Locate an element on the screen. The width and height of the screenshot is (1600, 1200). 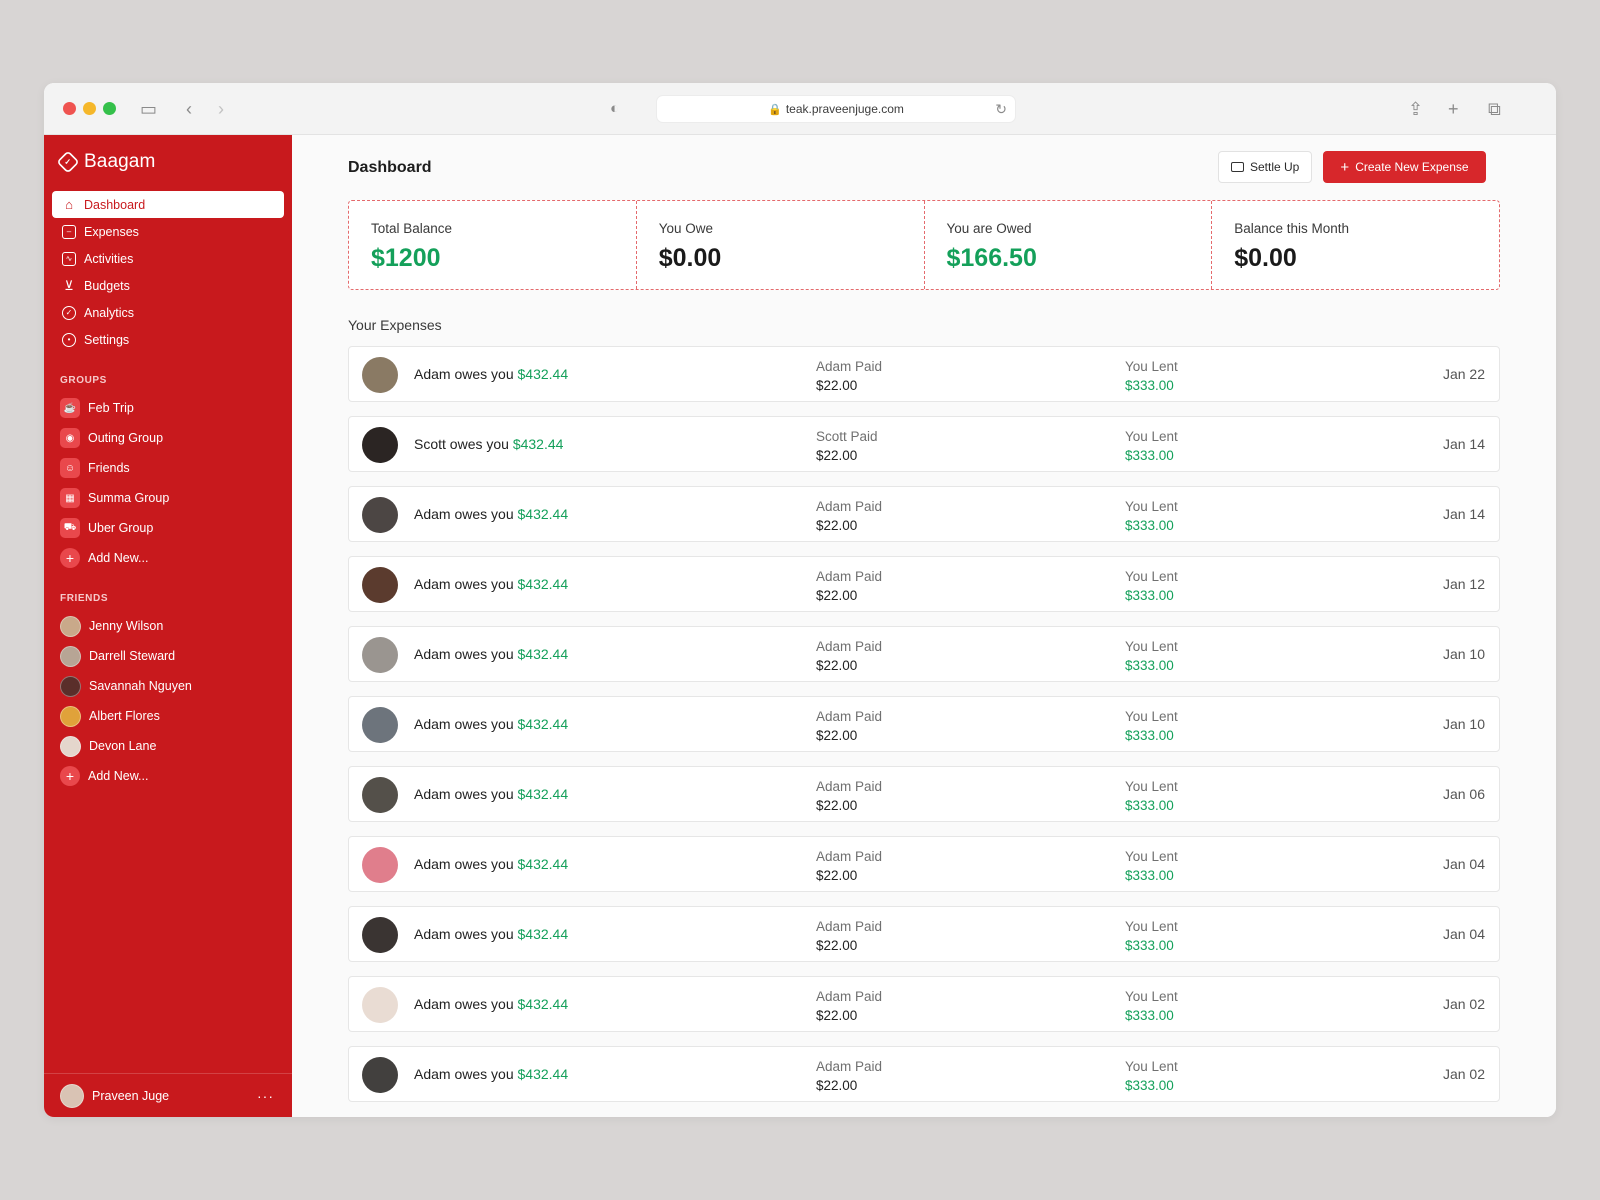
group-item-summa-group: ▦ Summa Group is located at coordinates (172, 498).